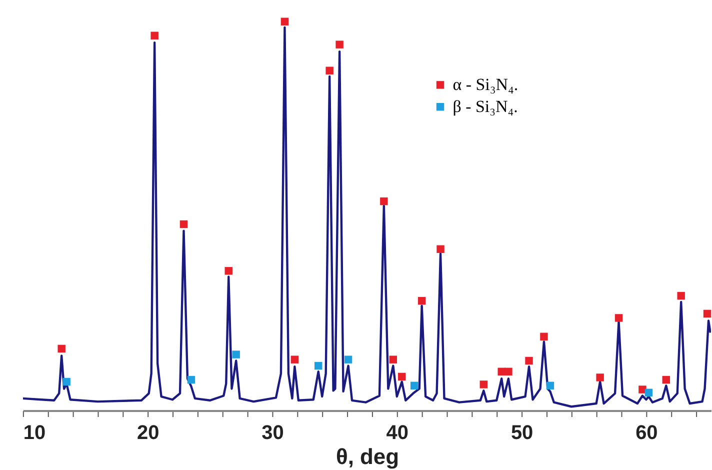 The height and width of the screenshot is (470, 712). What do you see at coordinates (397, 433) in the screenshot?
I see `x-tick-label: 40` at bounding box center [397, 433].